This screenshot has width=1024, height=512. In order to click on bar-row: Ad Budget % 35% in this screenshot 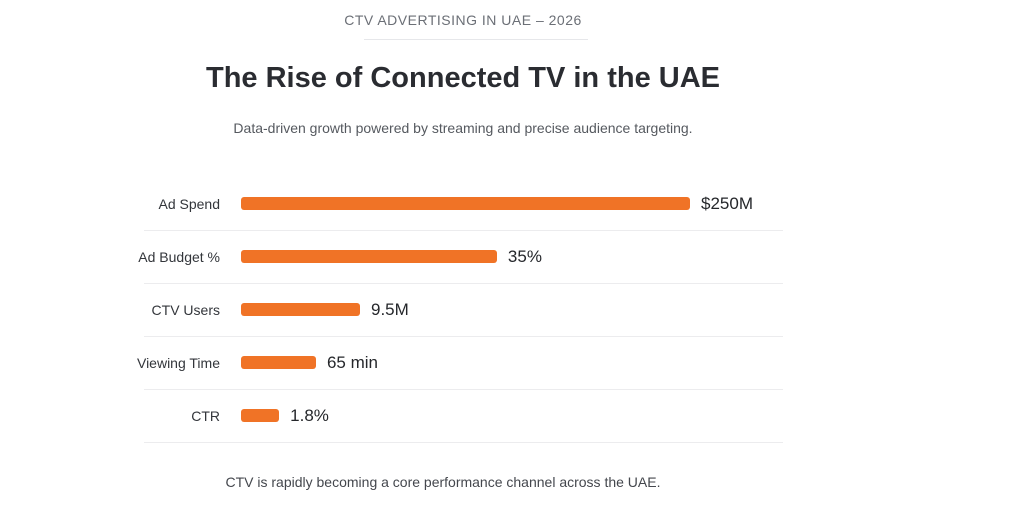, I will do `click(460, 257)`.